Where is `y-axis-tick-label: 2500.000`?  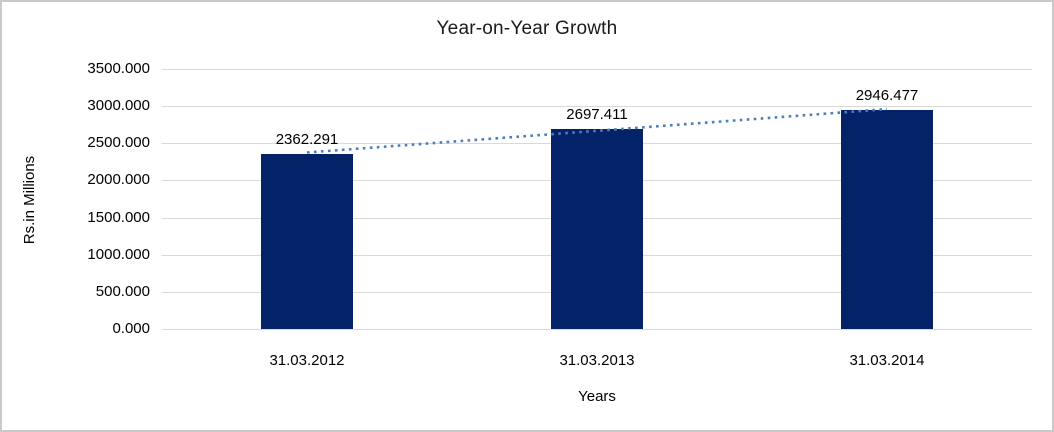
y-axis-tick-label: 2500.000 is located at coordinates (118, 143).